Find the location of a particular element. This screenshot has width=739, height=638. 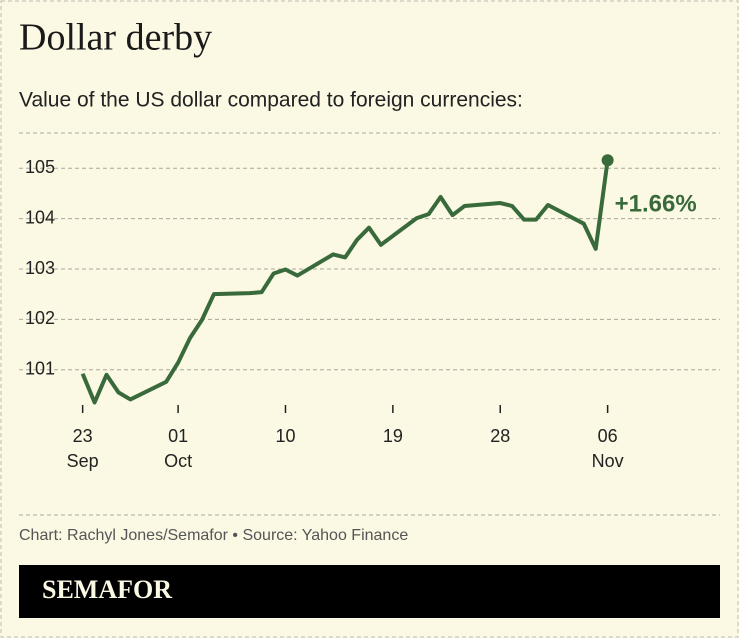

end-dot is located at coordinates (607, 160).